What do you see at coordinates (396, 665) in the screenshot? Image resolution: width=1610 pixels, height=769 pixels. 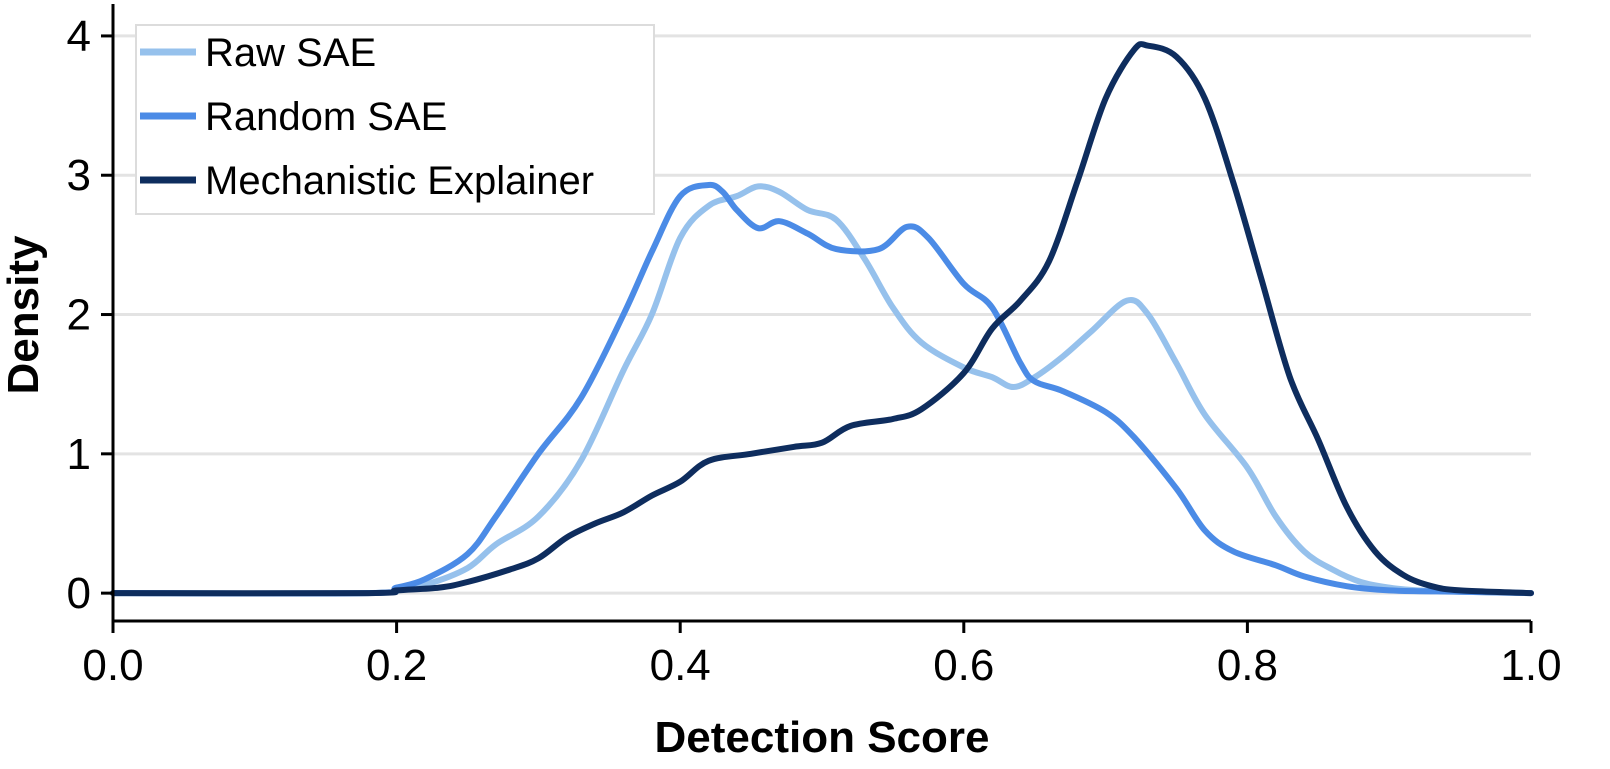 I see `x-tick-label: 0.2` at bounding box center [396, 665].